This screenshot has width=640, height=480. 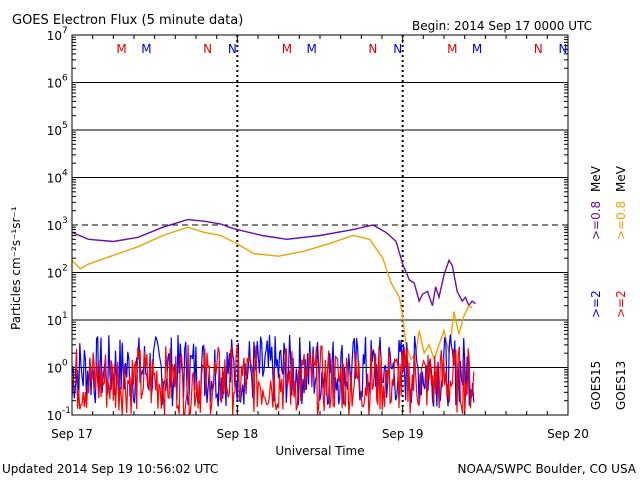 I want to click on y-tick-exponent: 4, so click(x=65, y=174).